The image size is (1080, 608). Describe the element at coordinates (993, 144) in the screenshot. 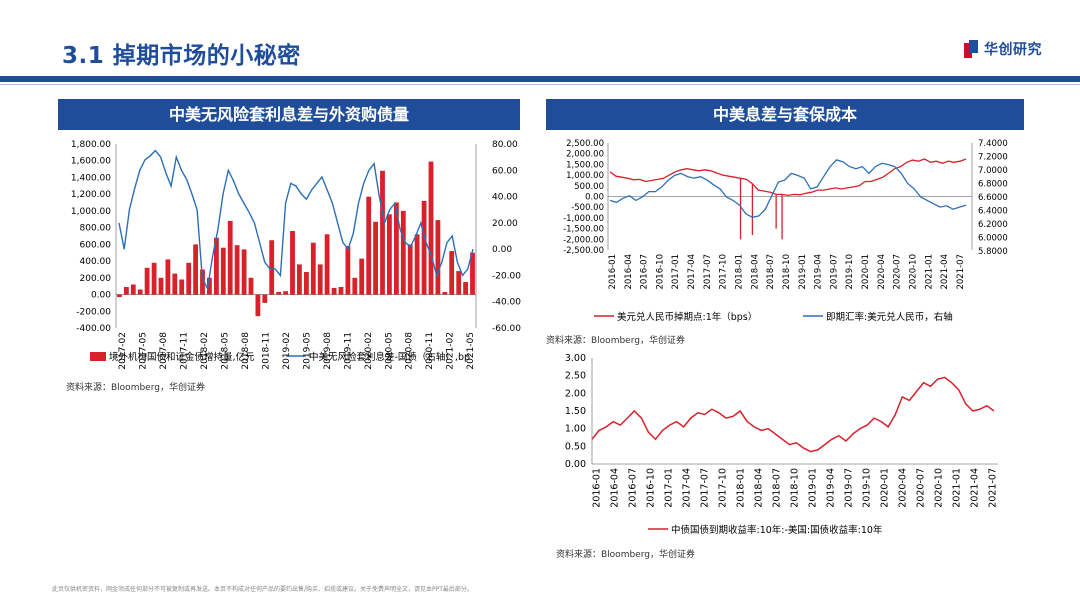

I see `chart2-right-tick: 7.4000` at that location.